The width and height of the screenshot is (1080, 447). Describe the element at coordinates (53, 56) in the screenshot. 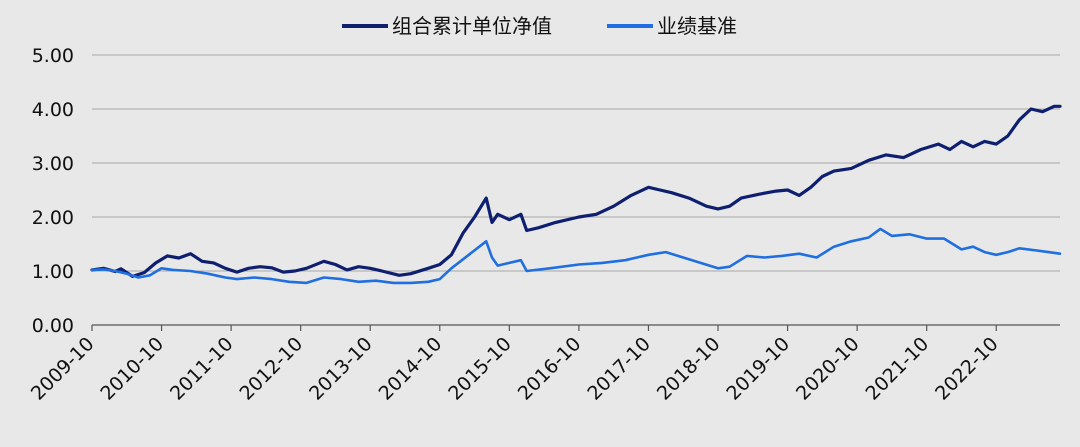

I see `y-tick-label: 5.00` at that location.